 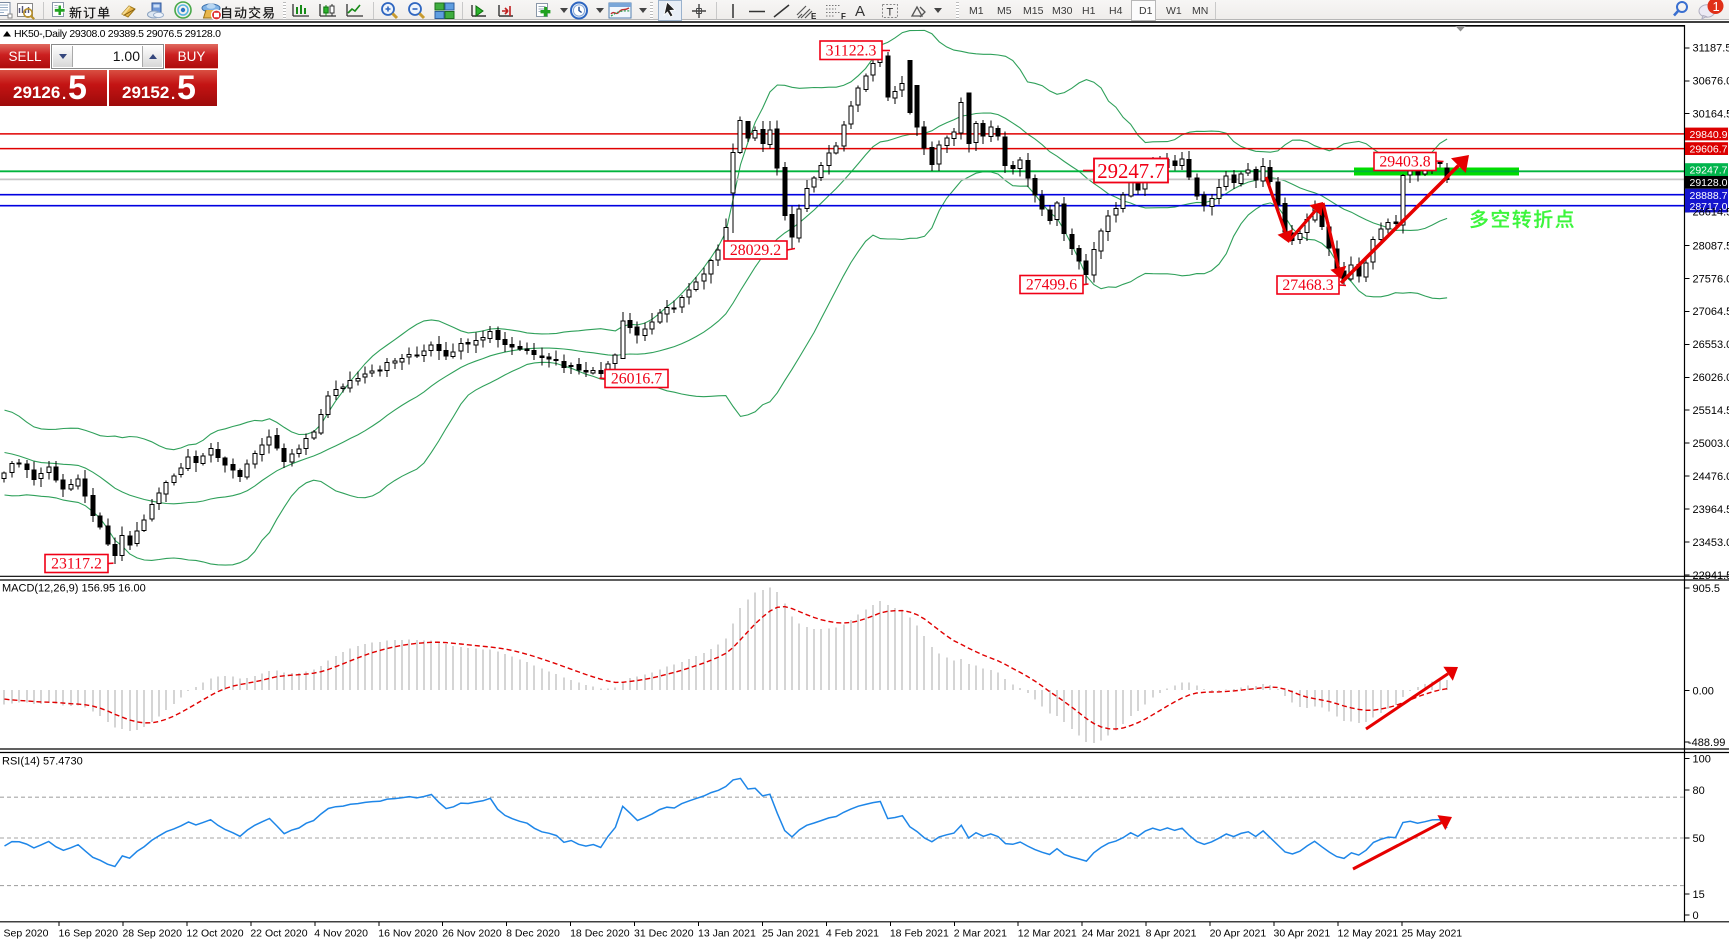 What do you see at coordinates (278, 934) in the screenshot?
I see `svg-text: 22 Oct 2020` at bounding box center [278, 934].